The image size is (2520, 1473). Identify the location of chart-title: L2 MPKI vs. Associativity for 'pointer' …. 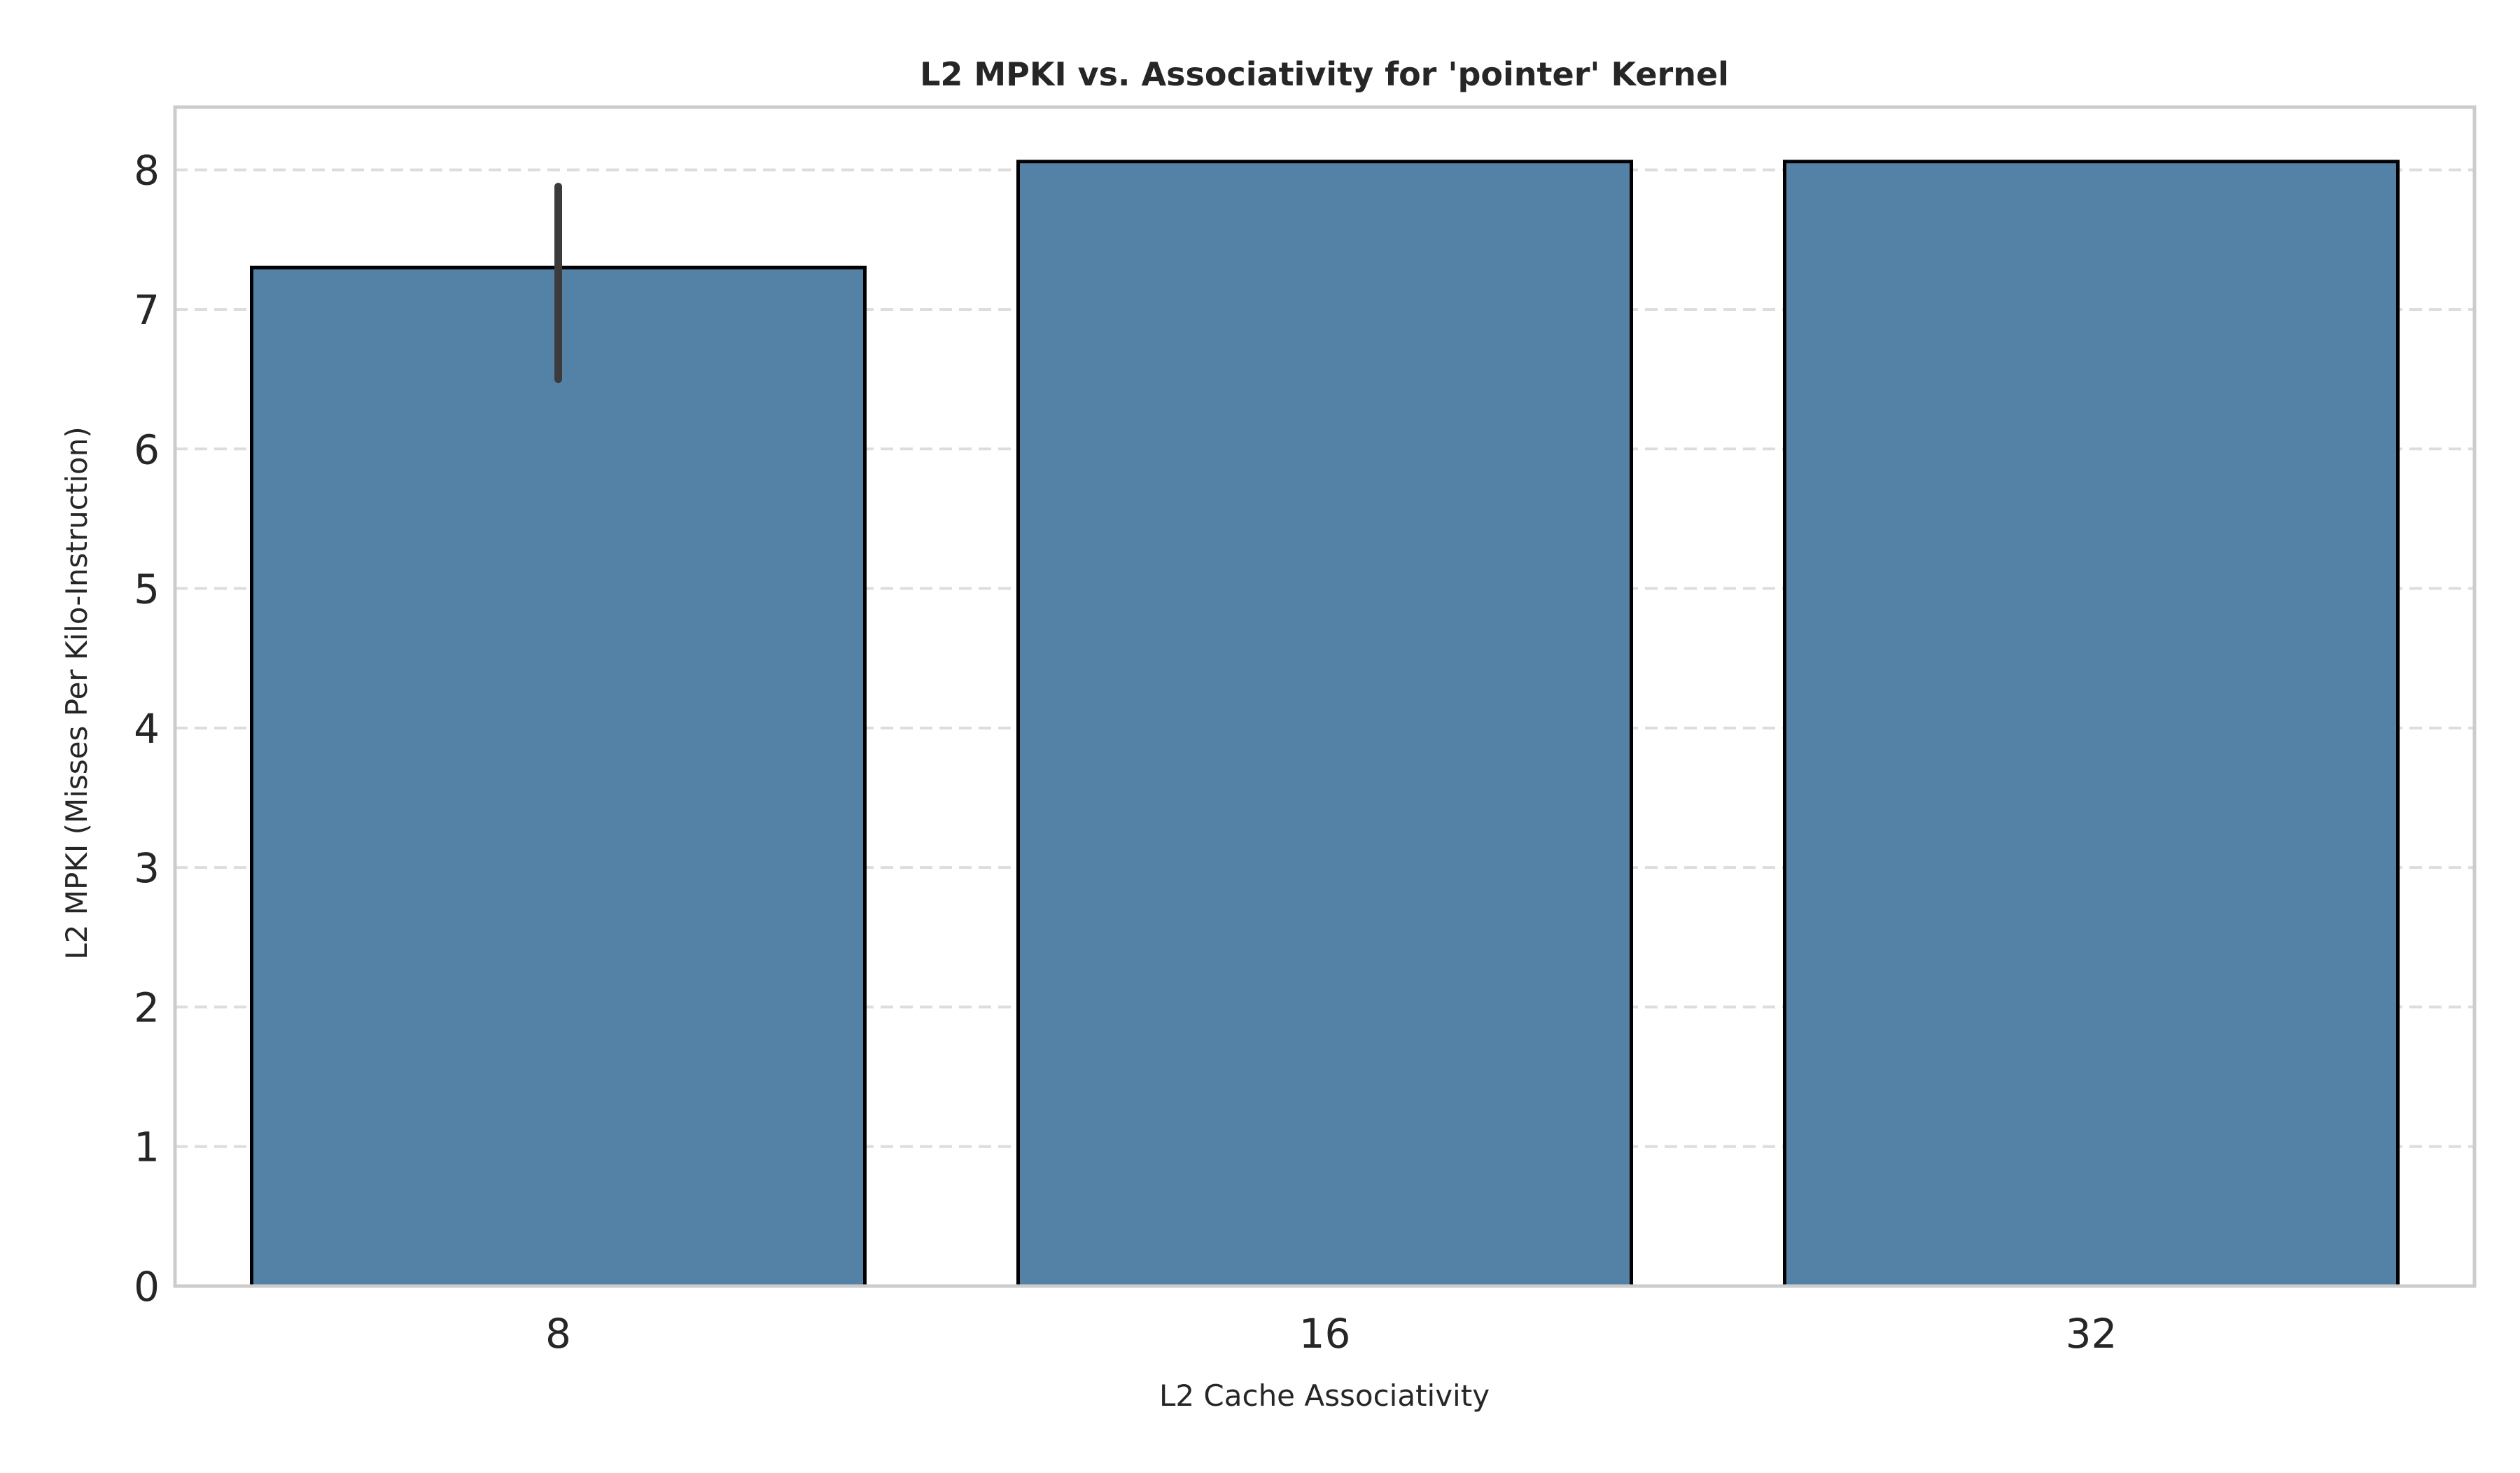
(1324, 74).